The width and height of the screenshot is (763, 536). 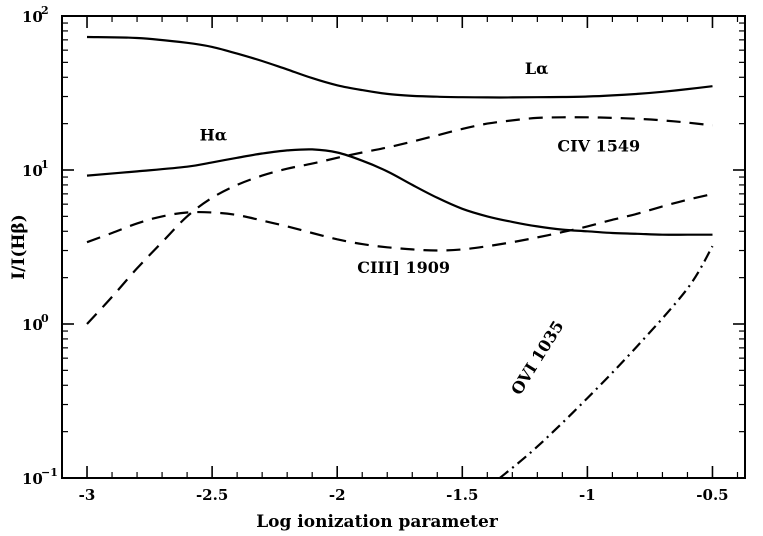 What do you see at coordinates (49, 472) in the screenshot?
I see `y-tick-exponent: −1` at bounding box center [49, 472].